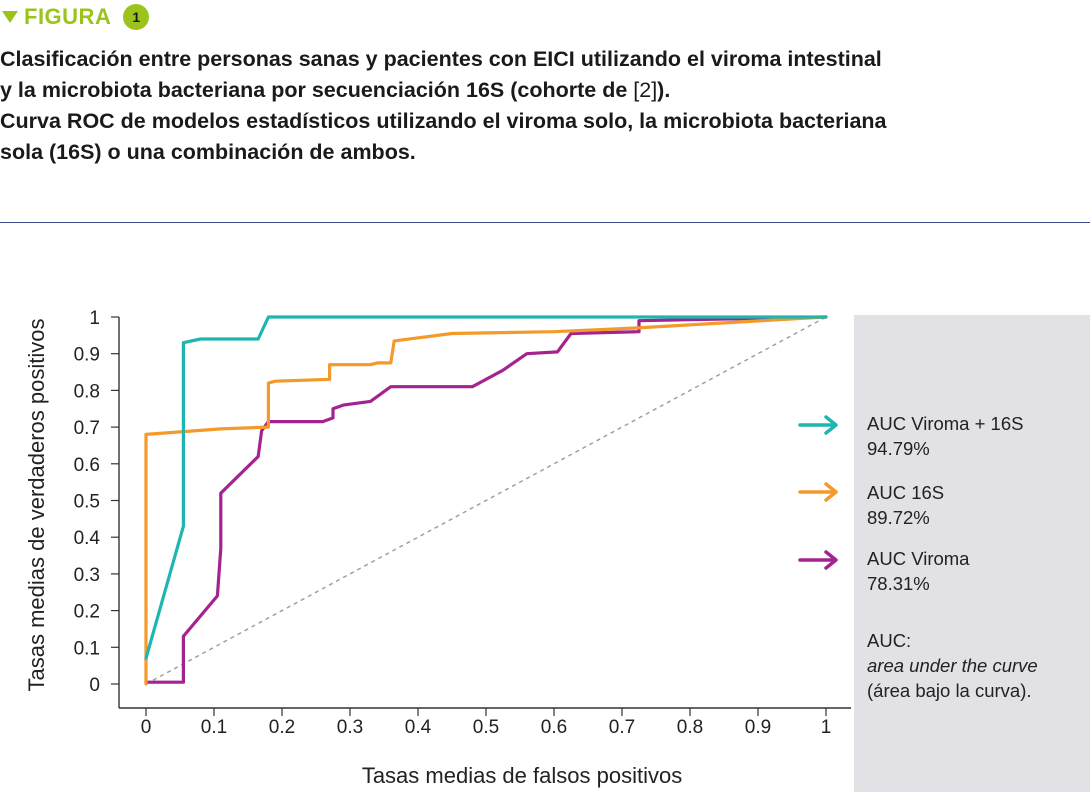 The width and height of the screenshot is (1090, 792). What do you see at coordinates (87, 502) in the screenshot?
I see `y-tick-label: 0.5` at bounding box center [87, 502].